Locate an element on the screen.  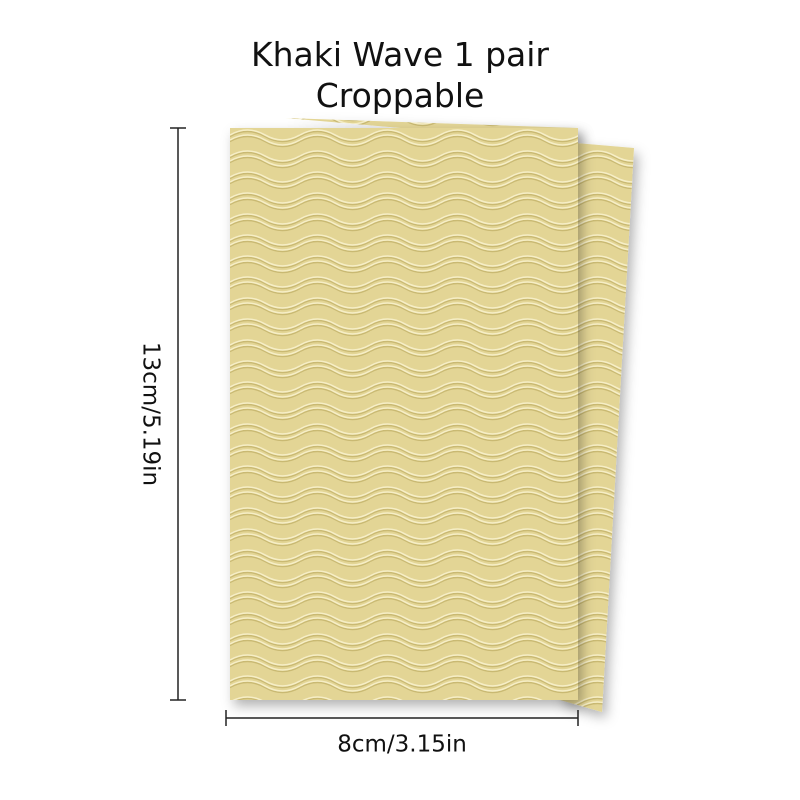
height-label: 13cm/5.19in is located at coordinates (151, 414).